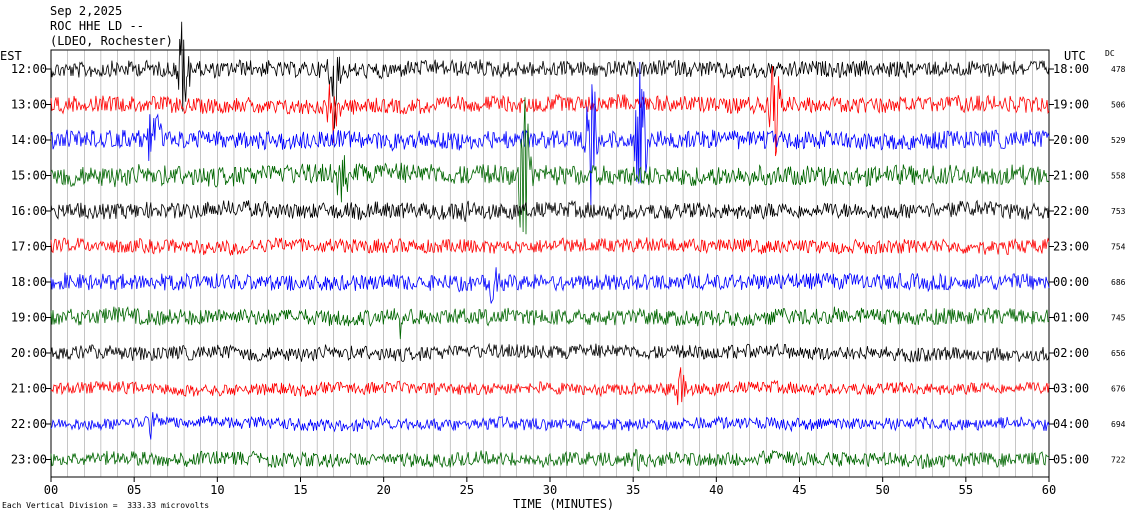 This screenshot has width=1130, height=519. I want to click on dc-offset-value: 506, so click(1118, 105).